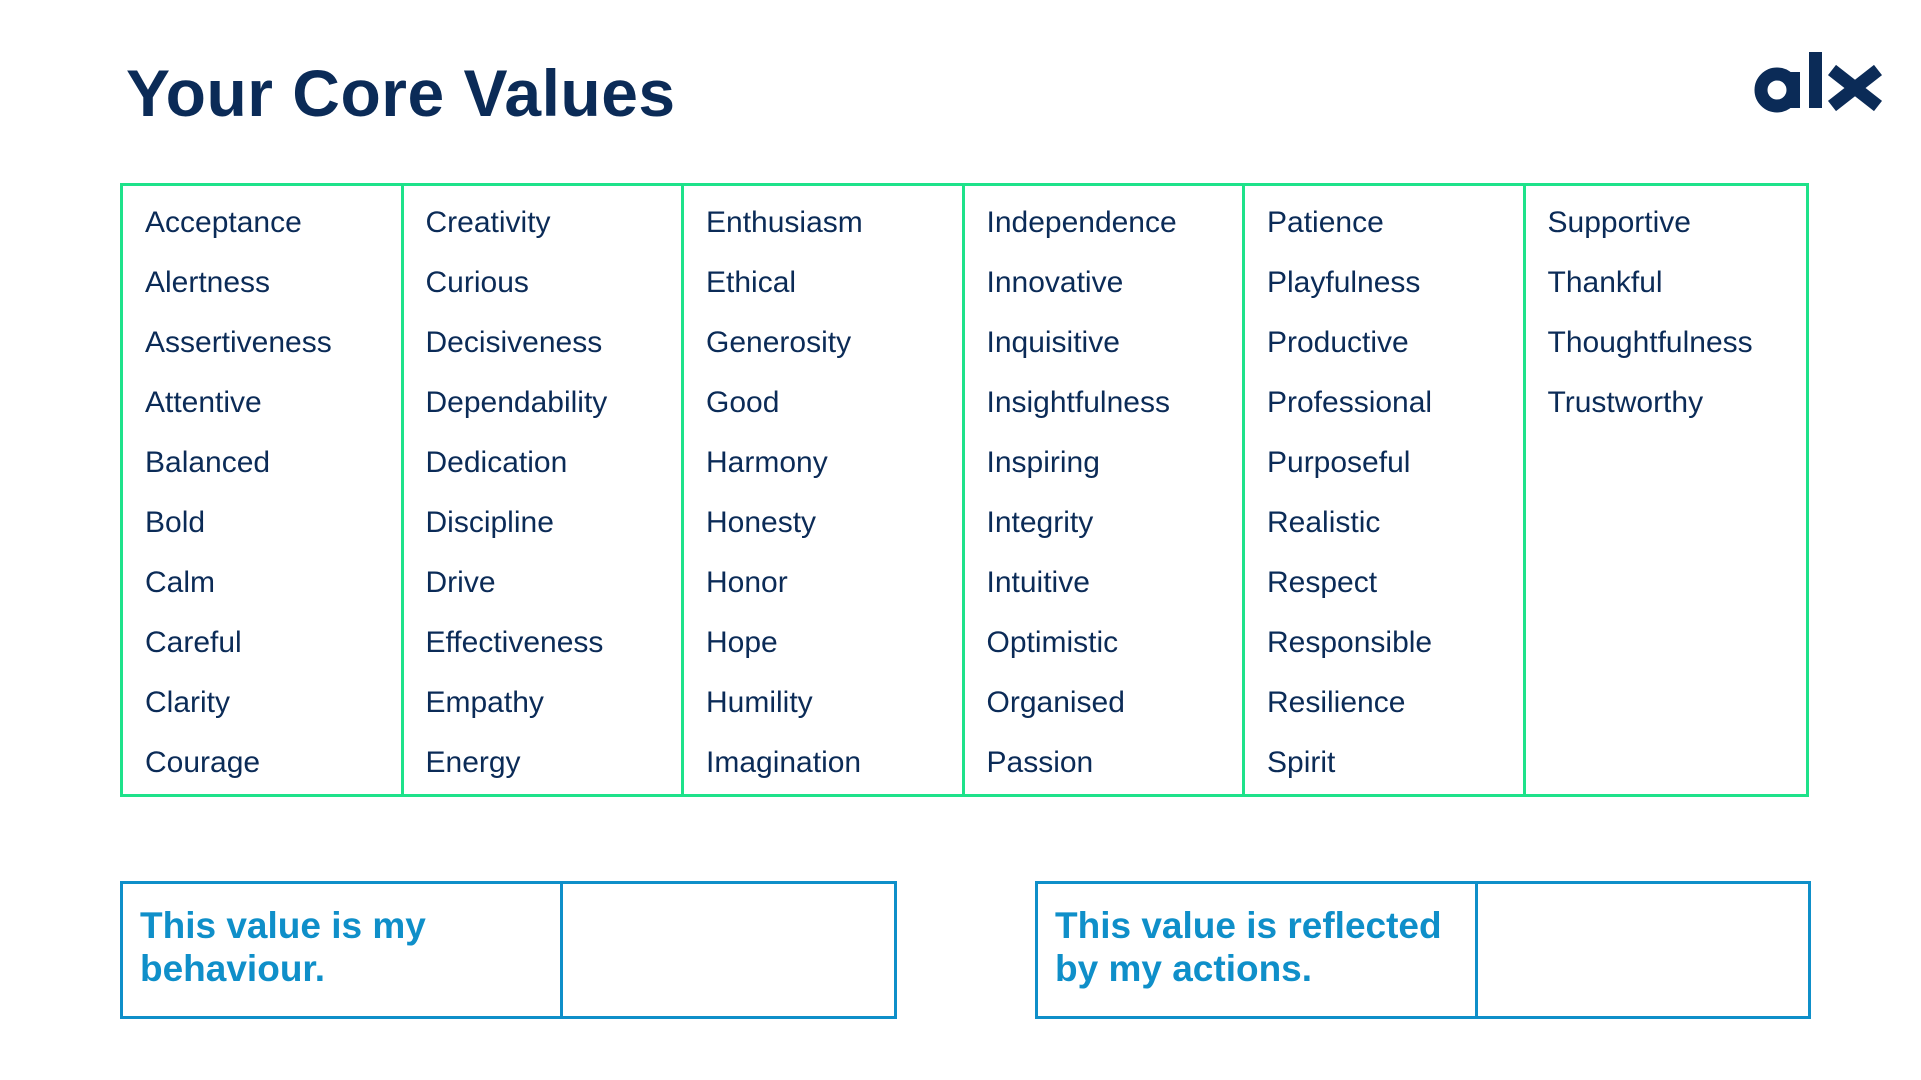 This screenshot has height=1080, width=1921. What do you see at coordinates (484, 702) in the screenshot?
I see `value-item: Empathy` at bounding box center [484, 702].